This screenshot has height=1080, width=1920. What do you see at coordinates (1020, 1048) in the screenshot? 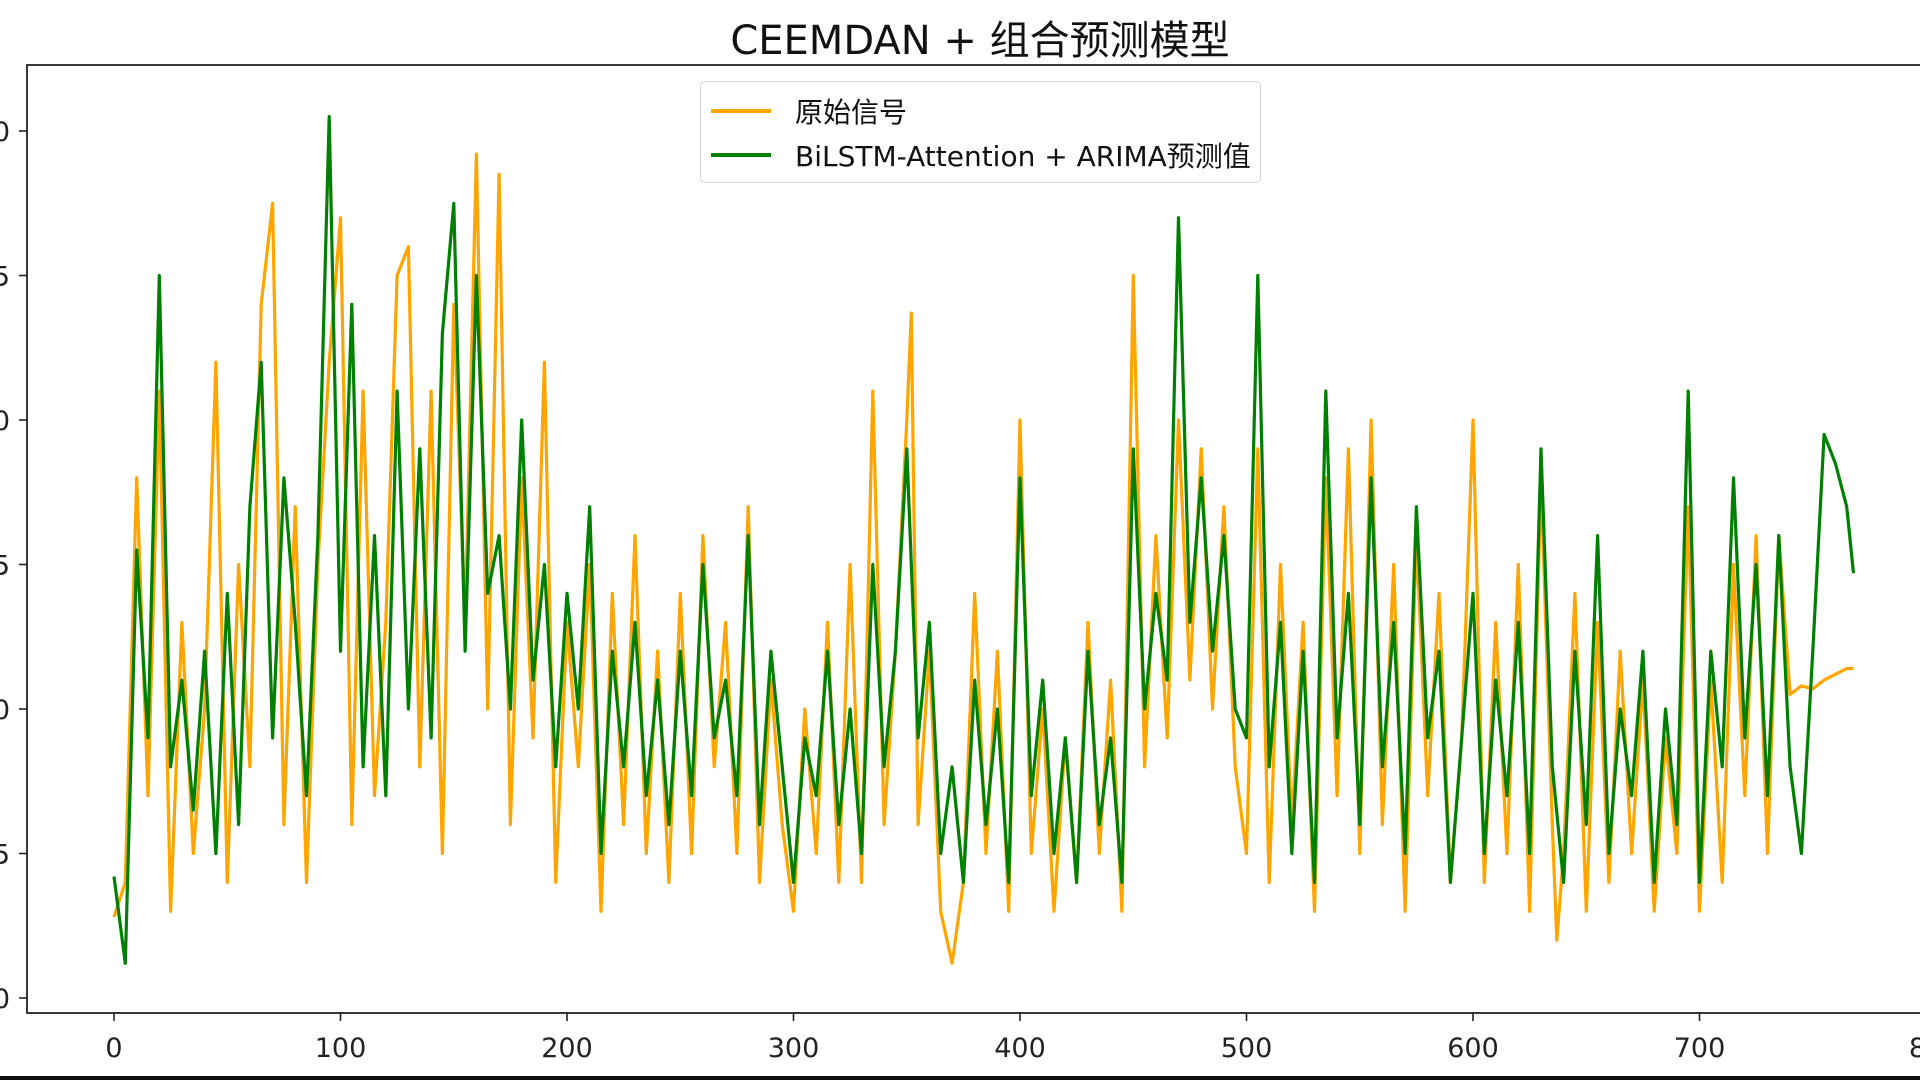
I see `x-tick-label: 400` at bounding box center [1020, 1048].